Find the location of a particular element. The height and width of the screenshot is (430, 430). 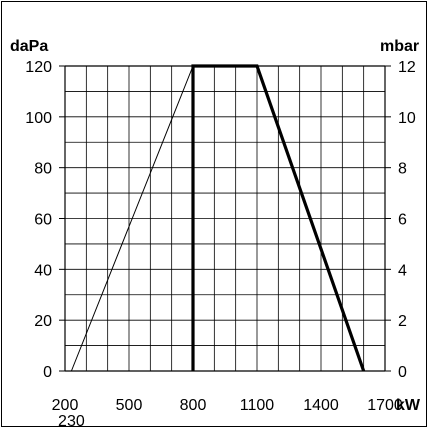

x-tick-label: 1400 is located at coordinates (321, 405).